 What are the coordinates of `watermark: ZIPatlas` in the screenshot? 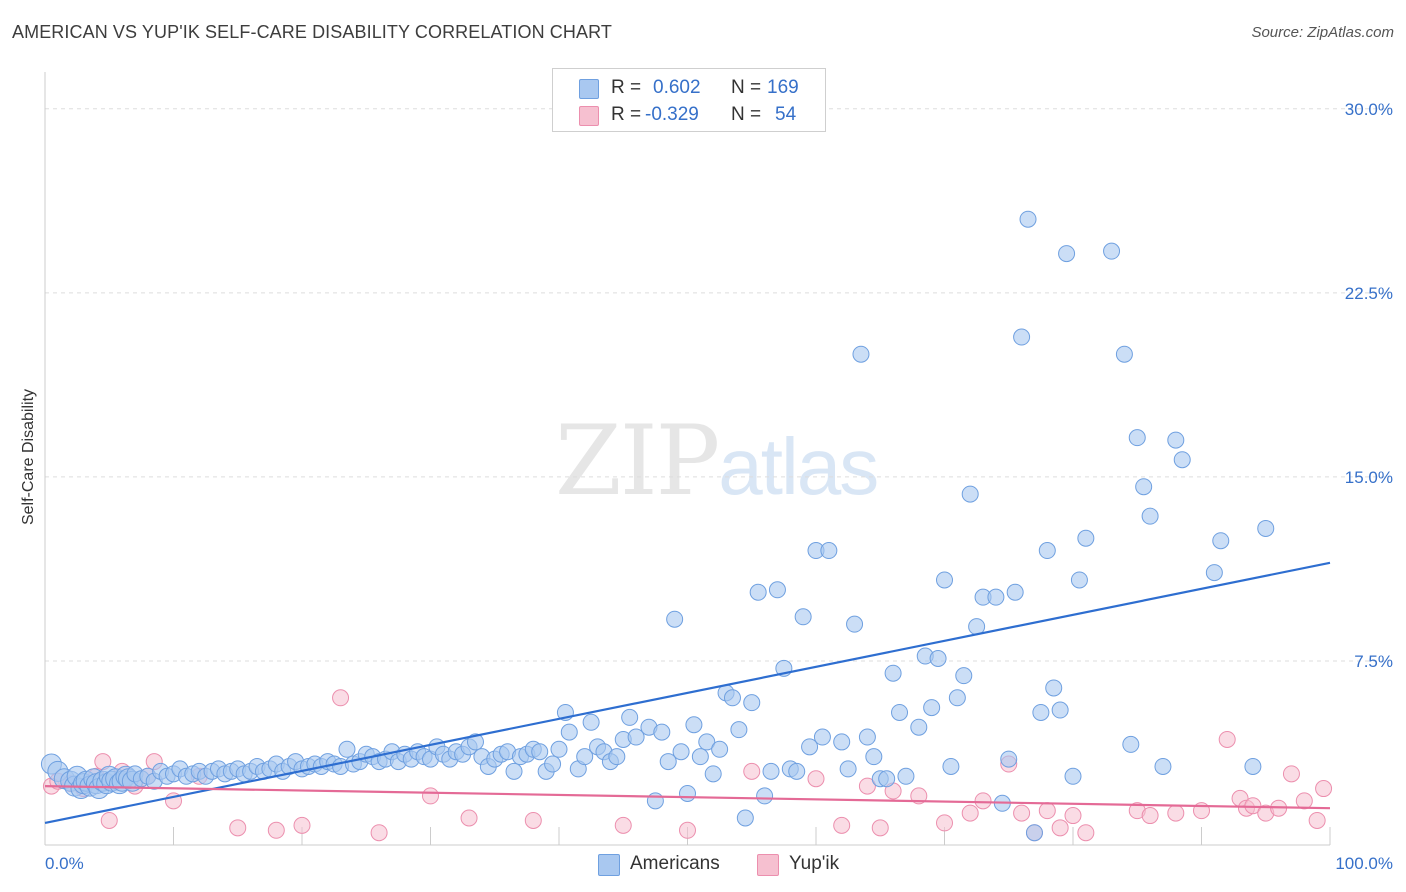 It's located at (717, 461).